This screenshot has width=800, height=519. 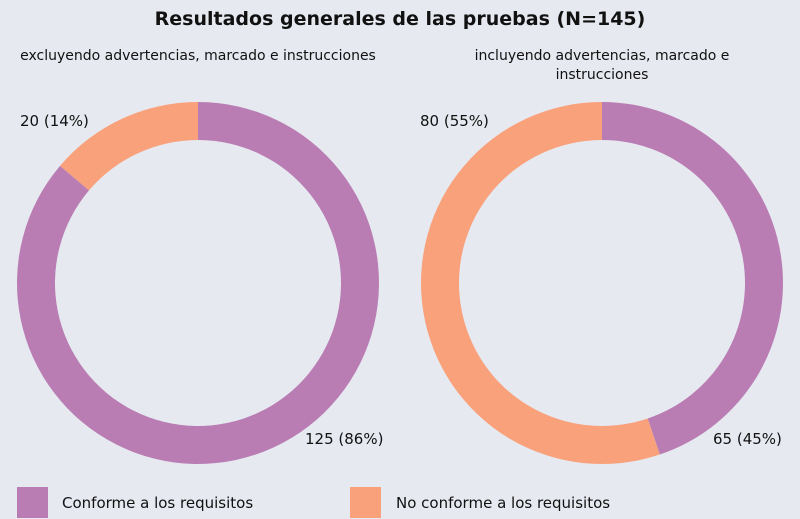 What do you see at coordinates (344, 439) in the screenshot?
I see `data-label: 125 (86%)` at bounding box center [344, 439].